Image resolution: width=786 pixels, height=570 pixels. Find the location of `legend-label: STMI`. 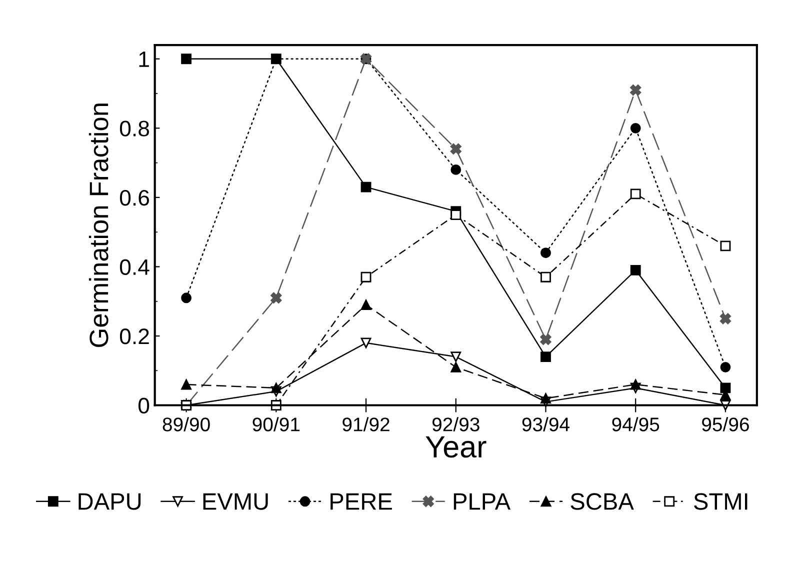

legend-label: STMI is located at coordinates (721, 501).